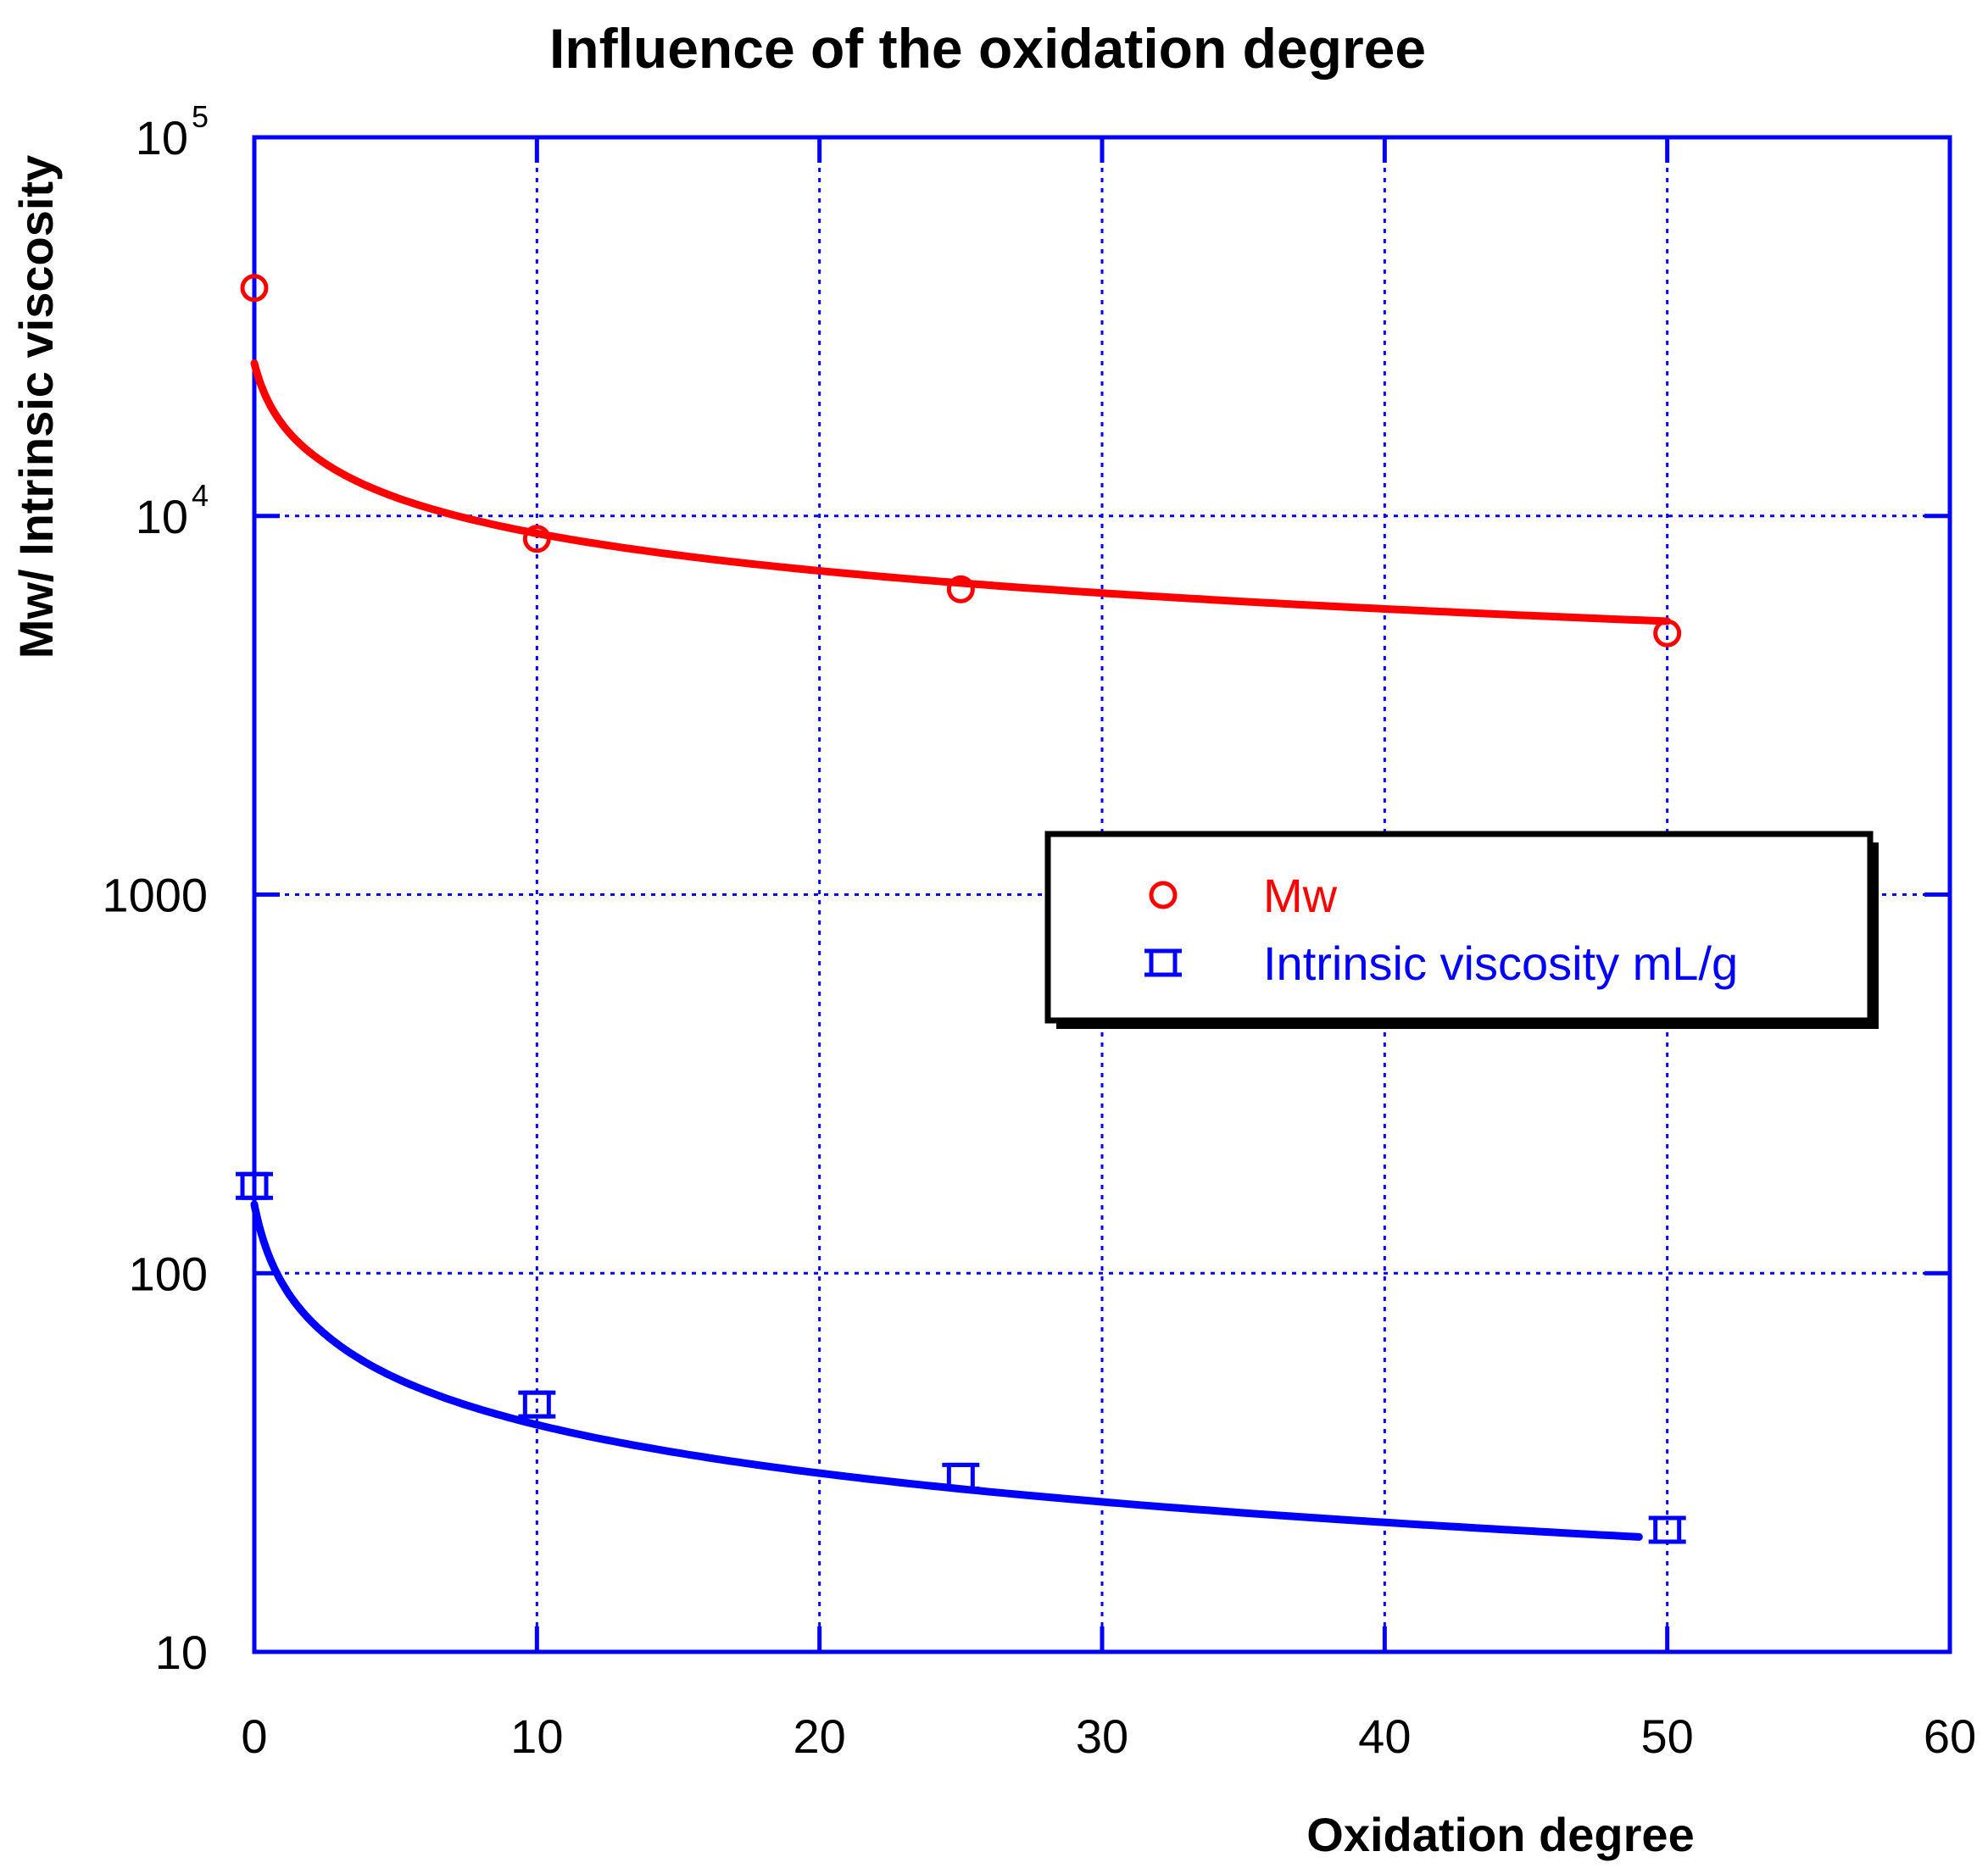 This screenshot has width=1988, height=1868. What do you see at coordinates (1500, 963) in the screenshot?
I see `legend-label: Intrinsic viscosity mL/g` at bounding box center [1500, 963].